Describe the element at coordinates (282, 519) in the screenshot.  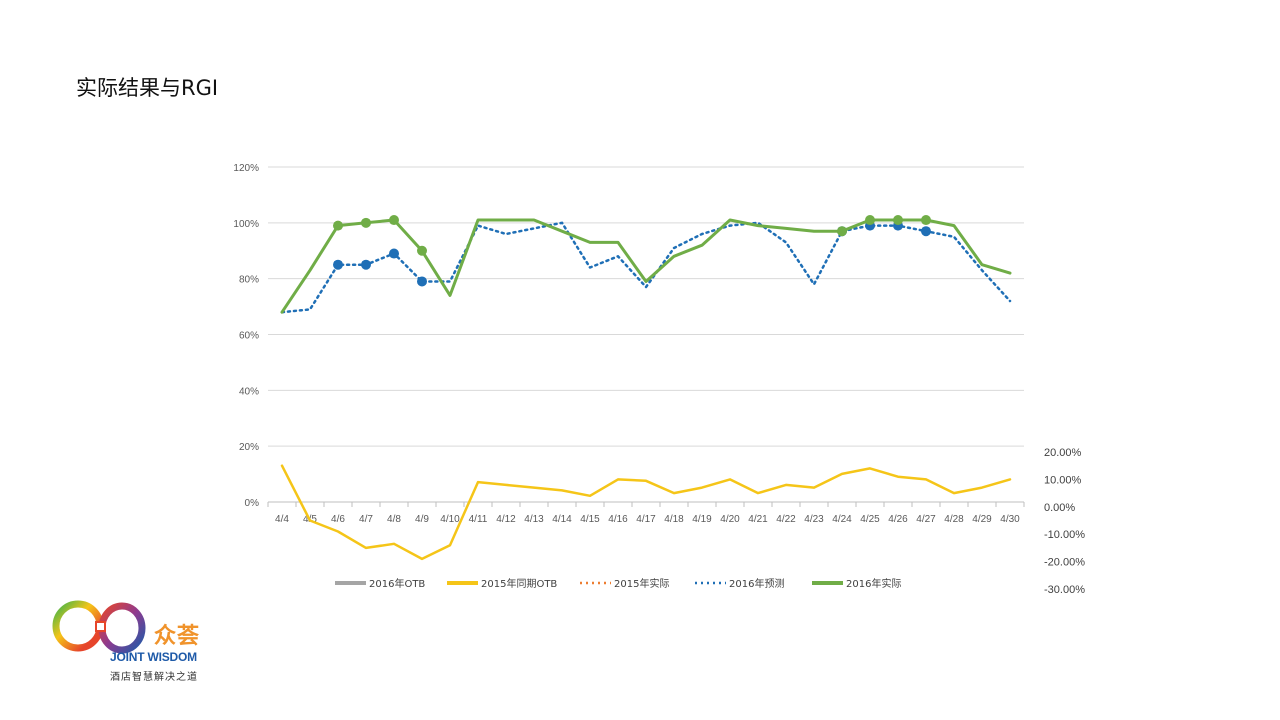
I see `x-tick-label: 4/4` at that location.